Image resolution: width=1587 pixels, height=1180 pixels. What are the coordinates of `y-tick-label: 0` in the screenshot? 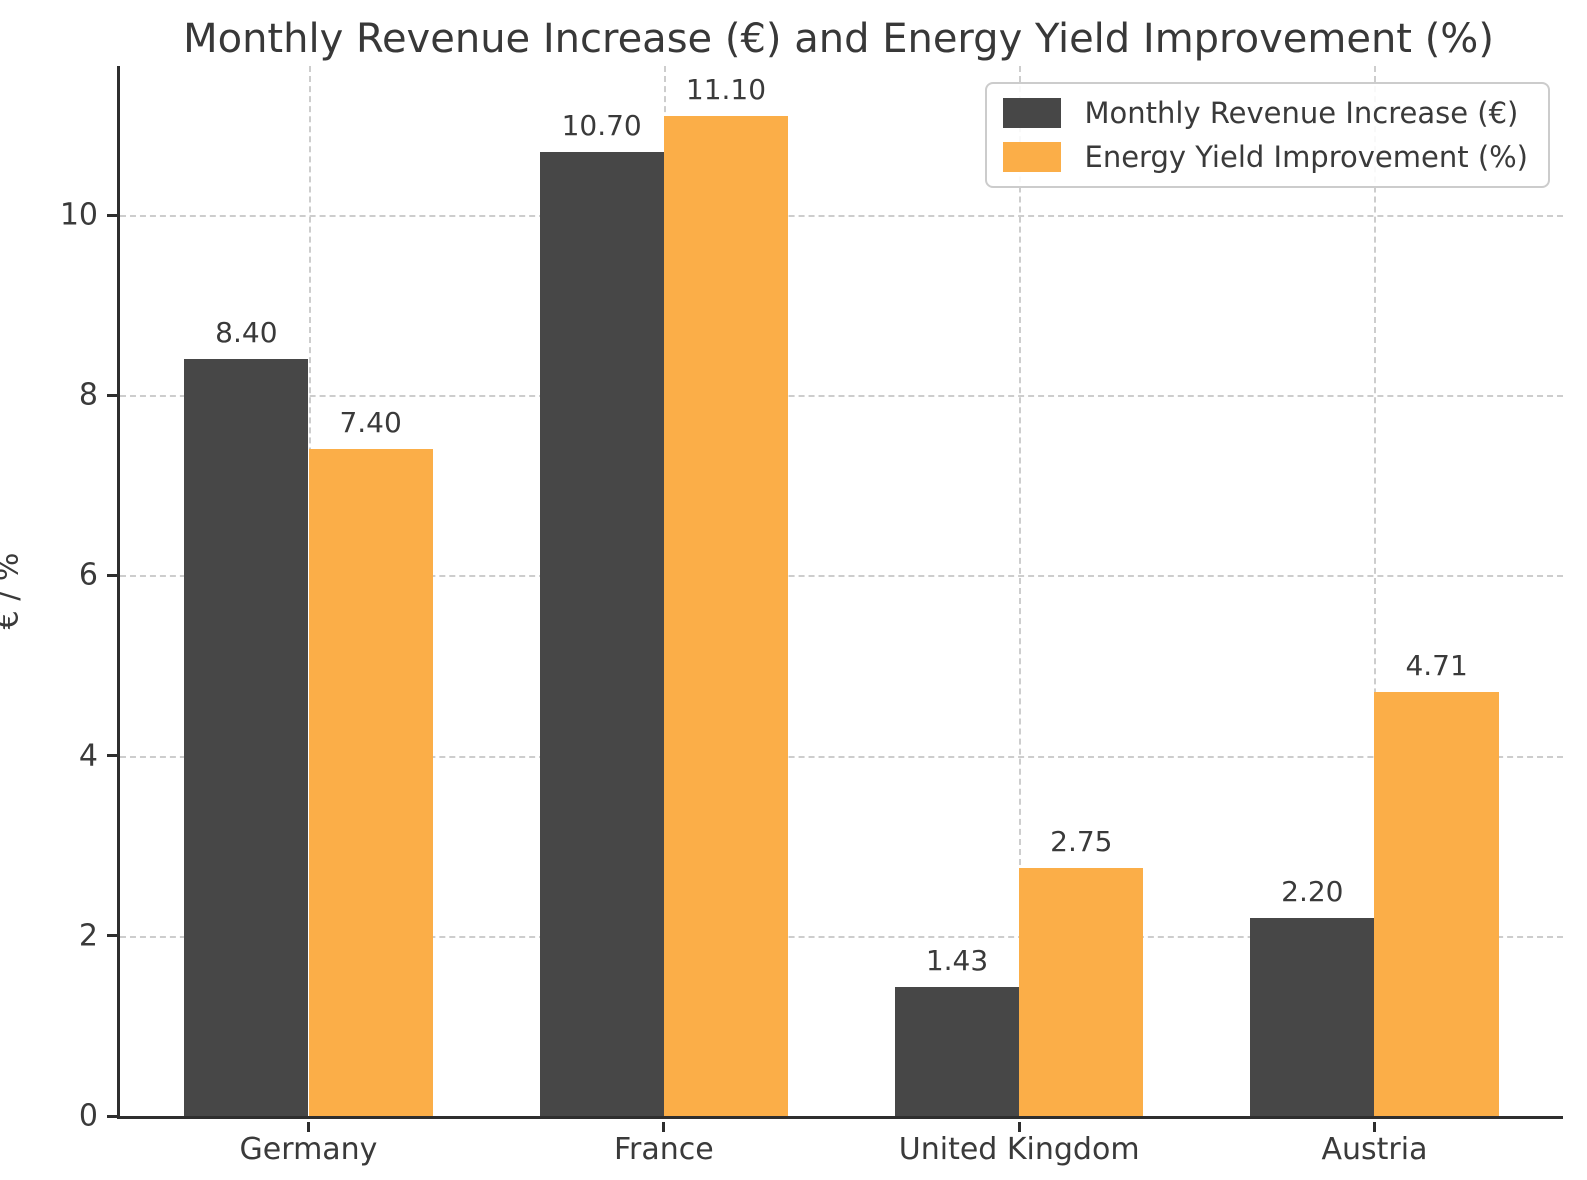 It's located at (88, 1116).